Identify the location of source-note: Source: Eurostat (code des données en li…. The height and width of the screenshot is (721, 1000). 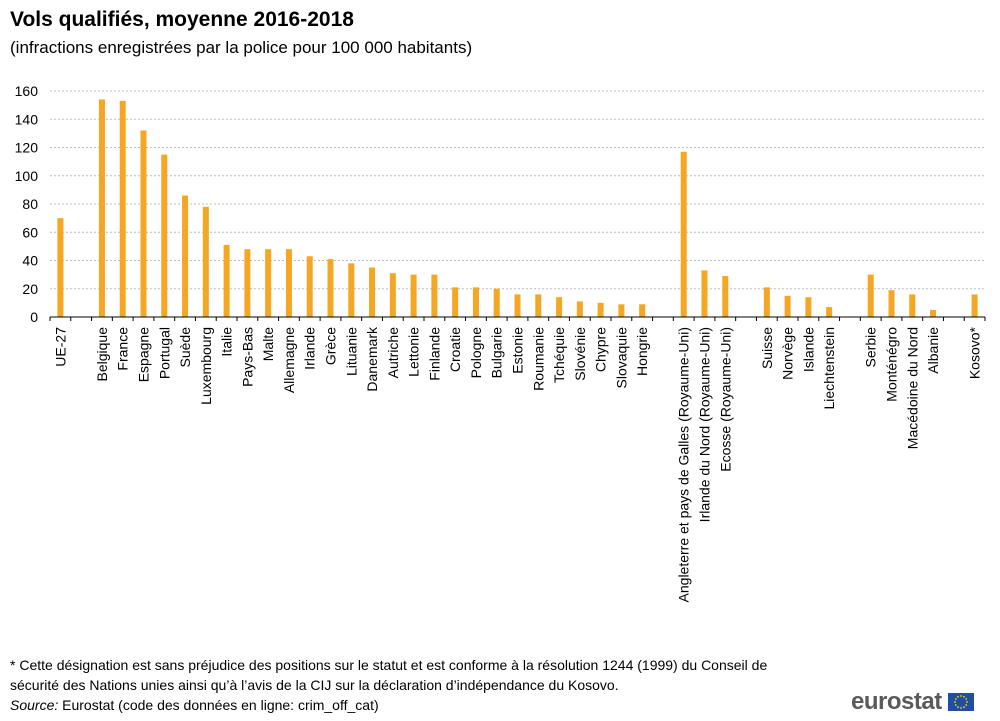
(194, 705).